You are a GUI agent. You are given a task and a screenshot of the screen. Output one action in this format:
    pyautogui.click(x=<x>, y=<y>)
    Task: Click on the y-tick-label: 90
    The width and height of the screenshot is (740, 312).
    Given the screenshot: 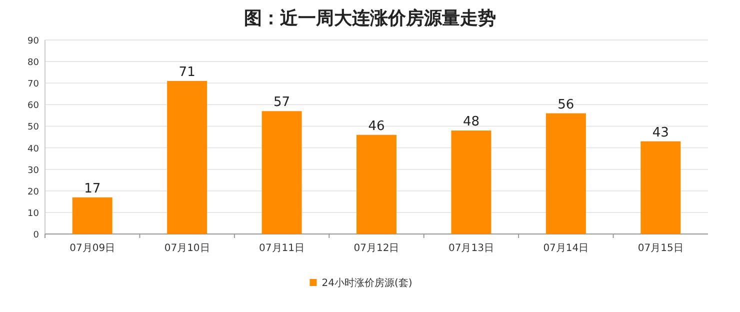 What is the action you would take?
    pyautogui.click(x=34, y=41)
    